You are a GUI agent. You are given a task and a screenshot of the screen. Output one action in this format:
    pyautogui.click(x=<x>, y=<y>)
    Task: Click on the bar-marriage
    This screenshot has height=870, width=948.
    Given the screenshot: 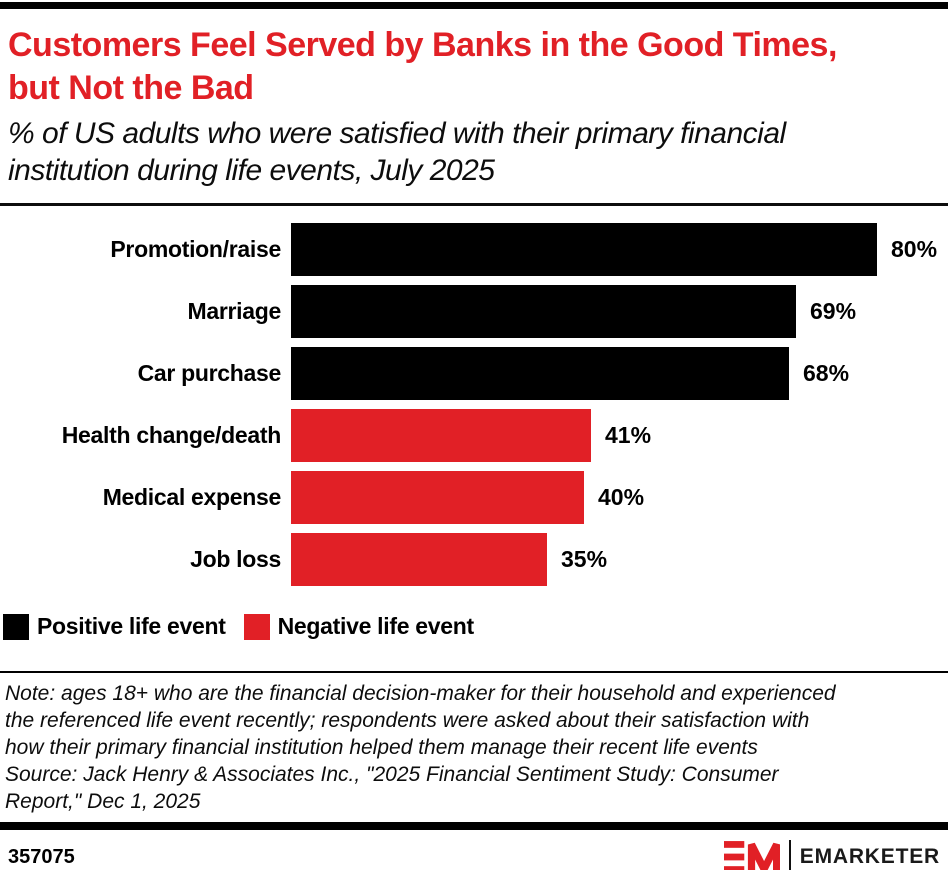 What is the action you would take?
    pyautogui.click(x=543, y=312)
    